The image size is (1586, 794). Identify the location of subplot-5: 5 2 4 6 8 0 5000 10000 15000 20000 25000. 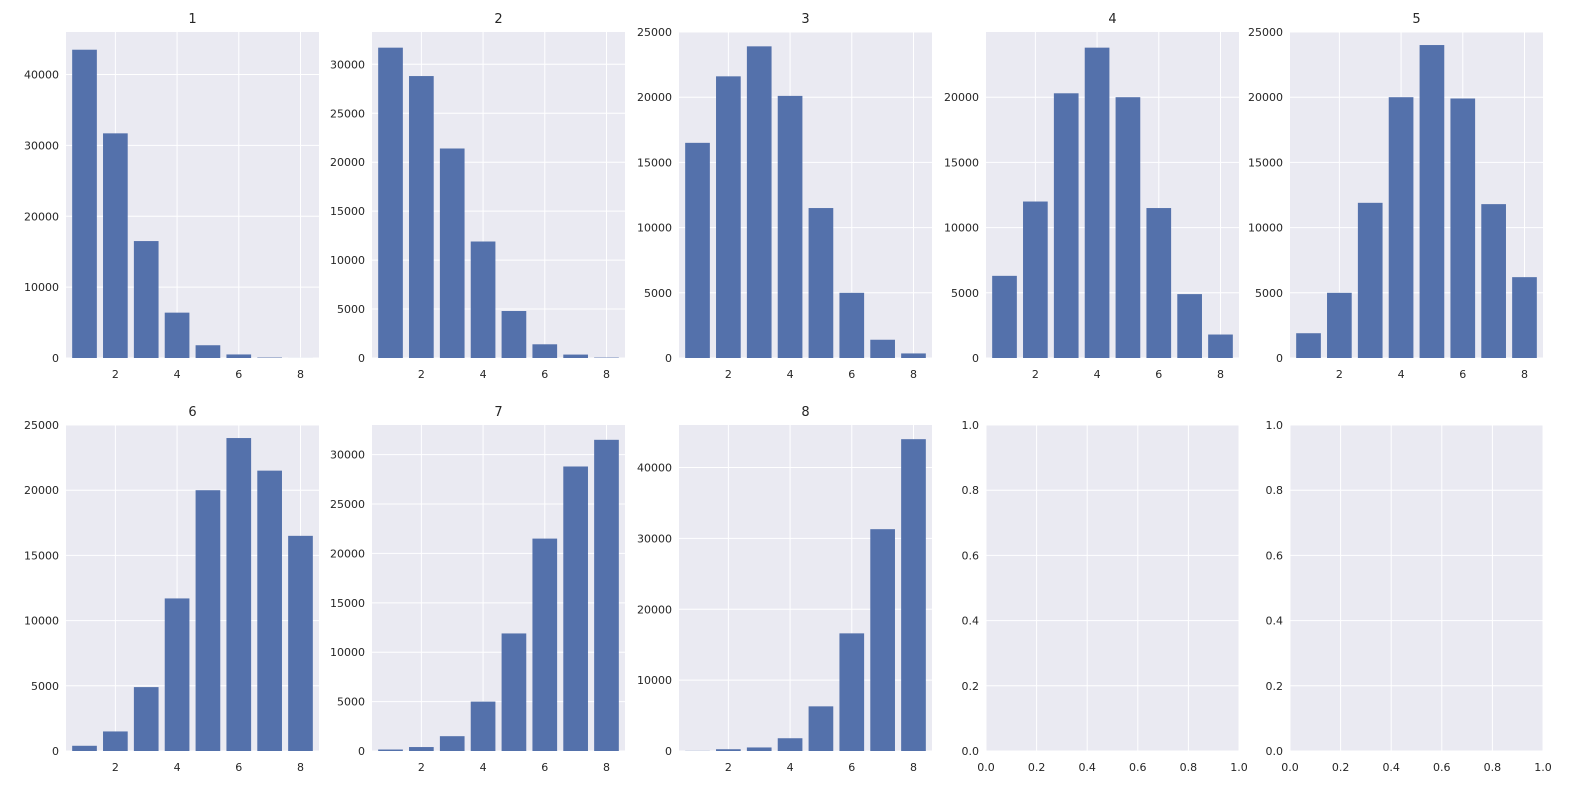
(1395, 196).